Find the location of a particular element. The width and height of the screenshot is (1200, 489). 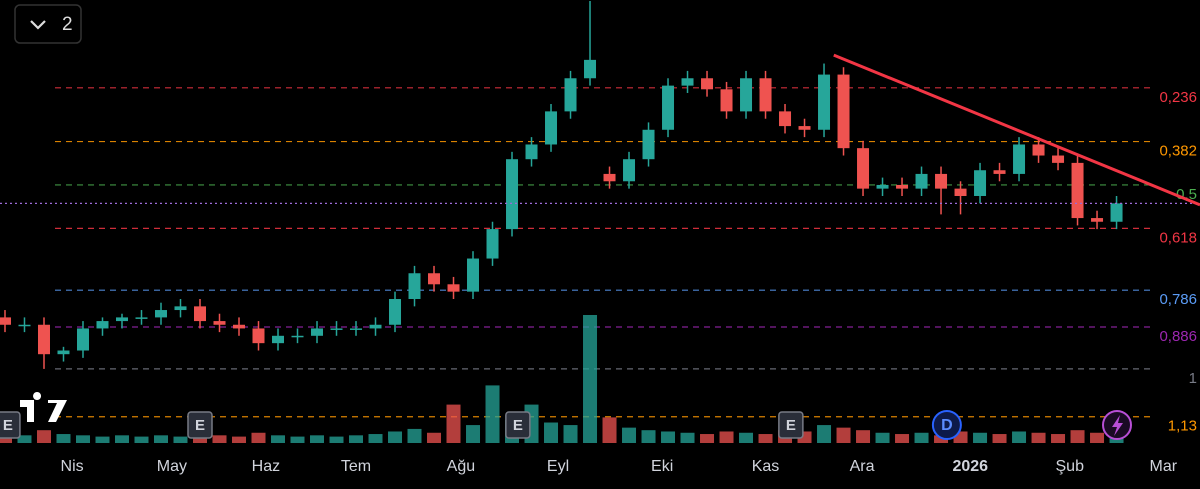

lightning-badge is located at coordinates (1117, 425).